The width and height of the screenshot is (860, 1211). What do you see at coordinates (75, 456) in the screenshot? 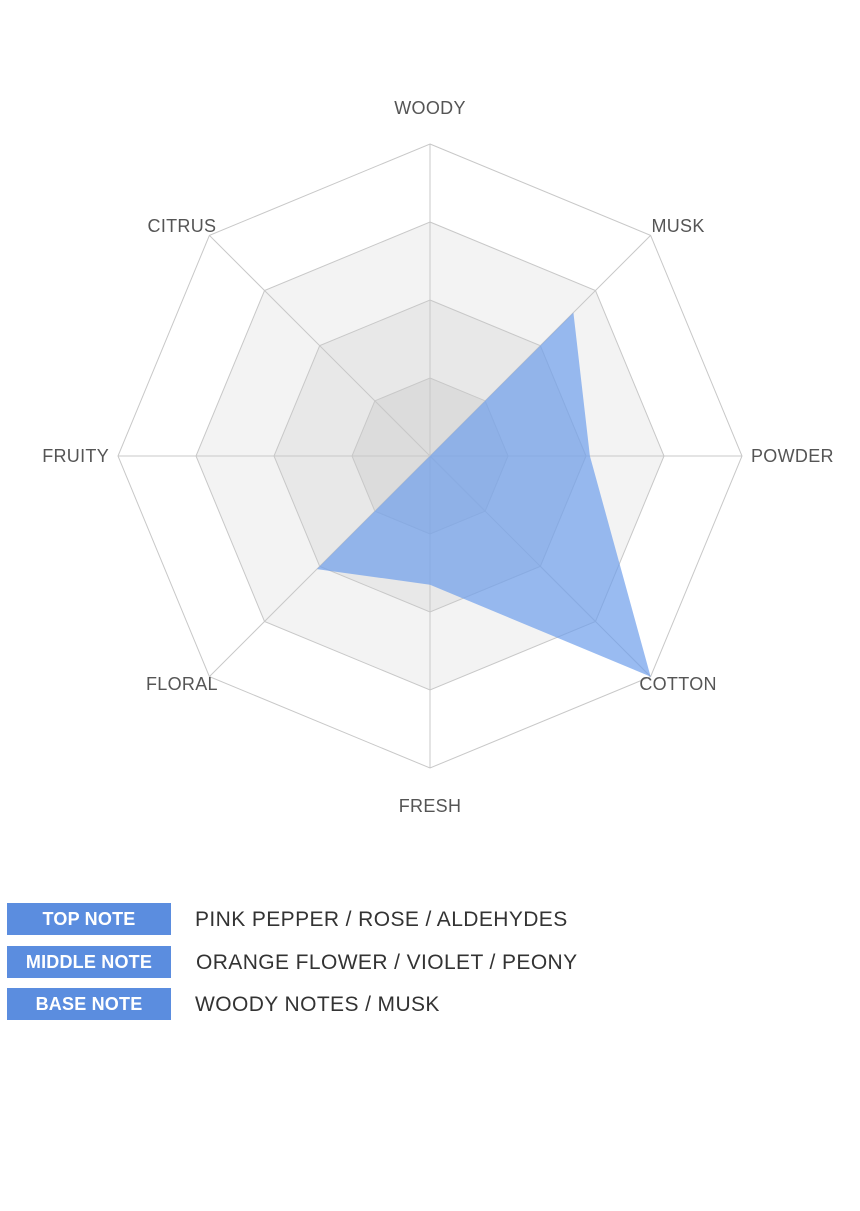
I see `axis-label-fruity: FRUITY` at bounding box center [75, 456].